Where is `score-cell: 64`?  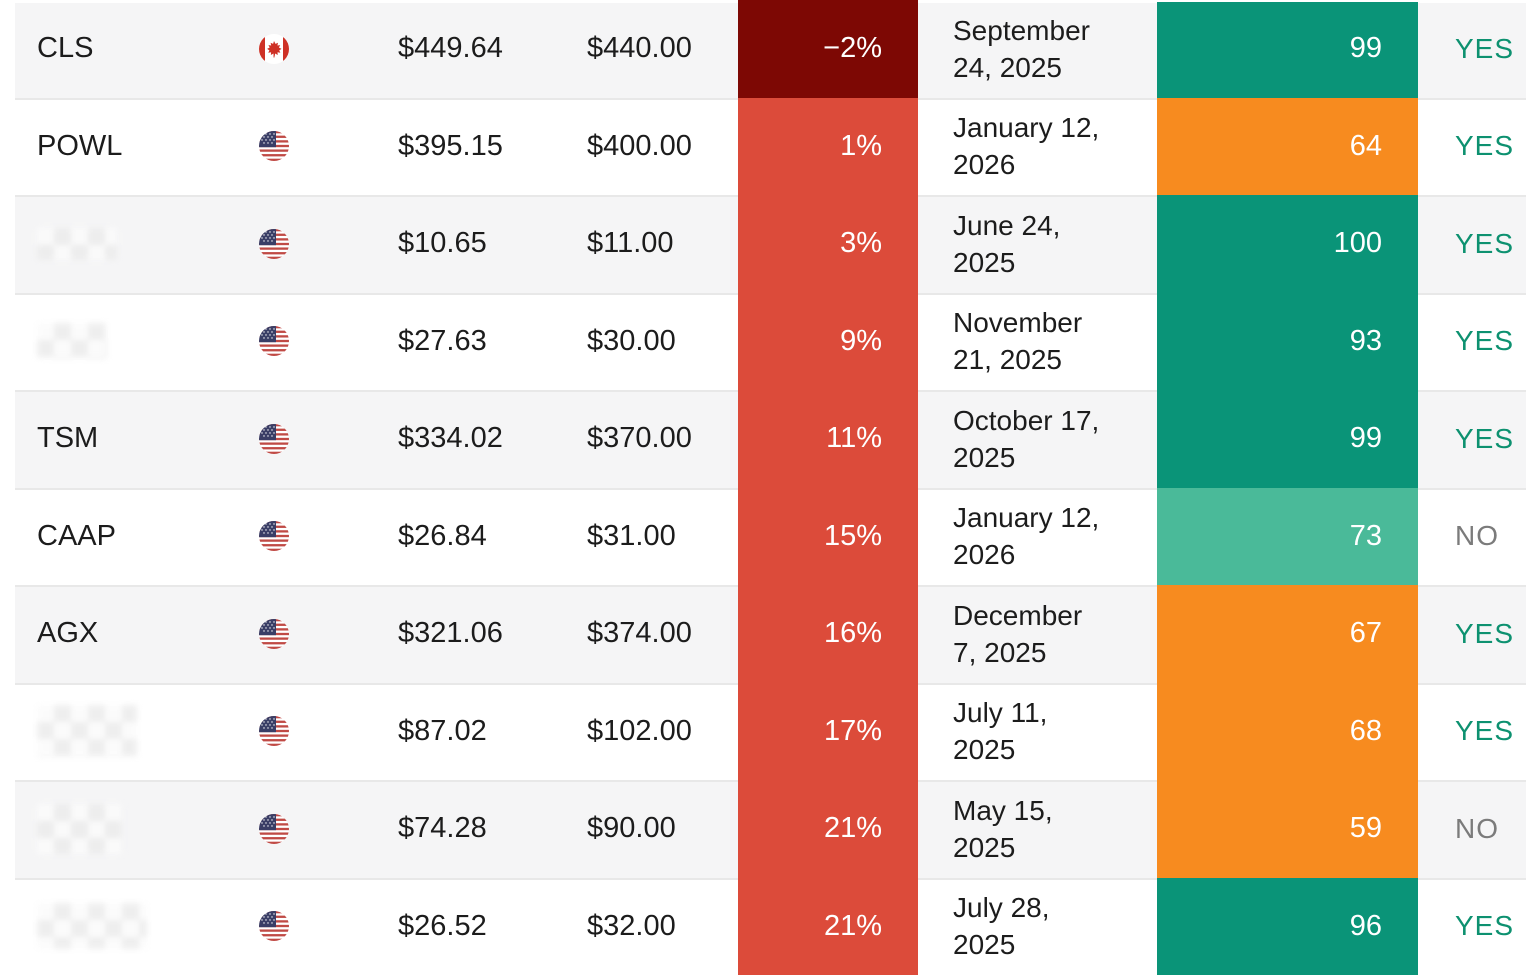 score-cell: 64 is located at coordinates (1287, 146).